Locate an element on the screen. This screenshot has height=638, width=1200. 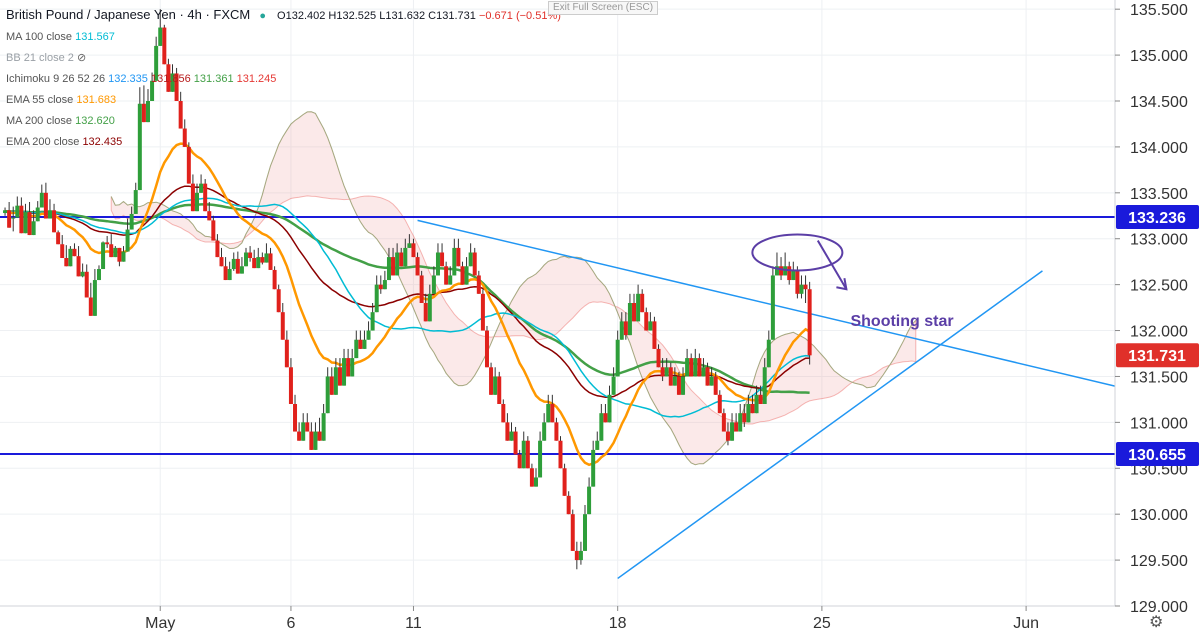
y-tick-label: 133.000 is located at coordinates (1159, 240).